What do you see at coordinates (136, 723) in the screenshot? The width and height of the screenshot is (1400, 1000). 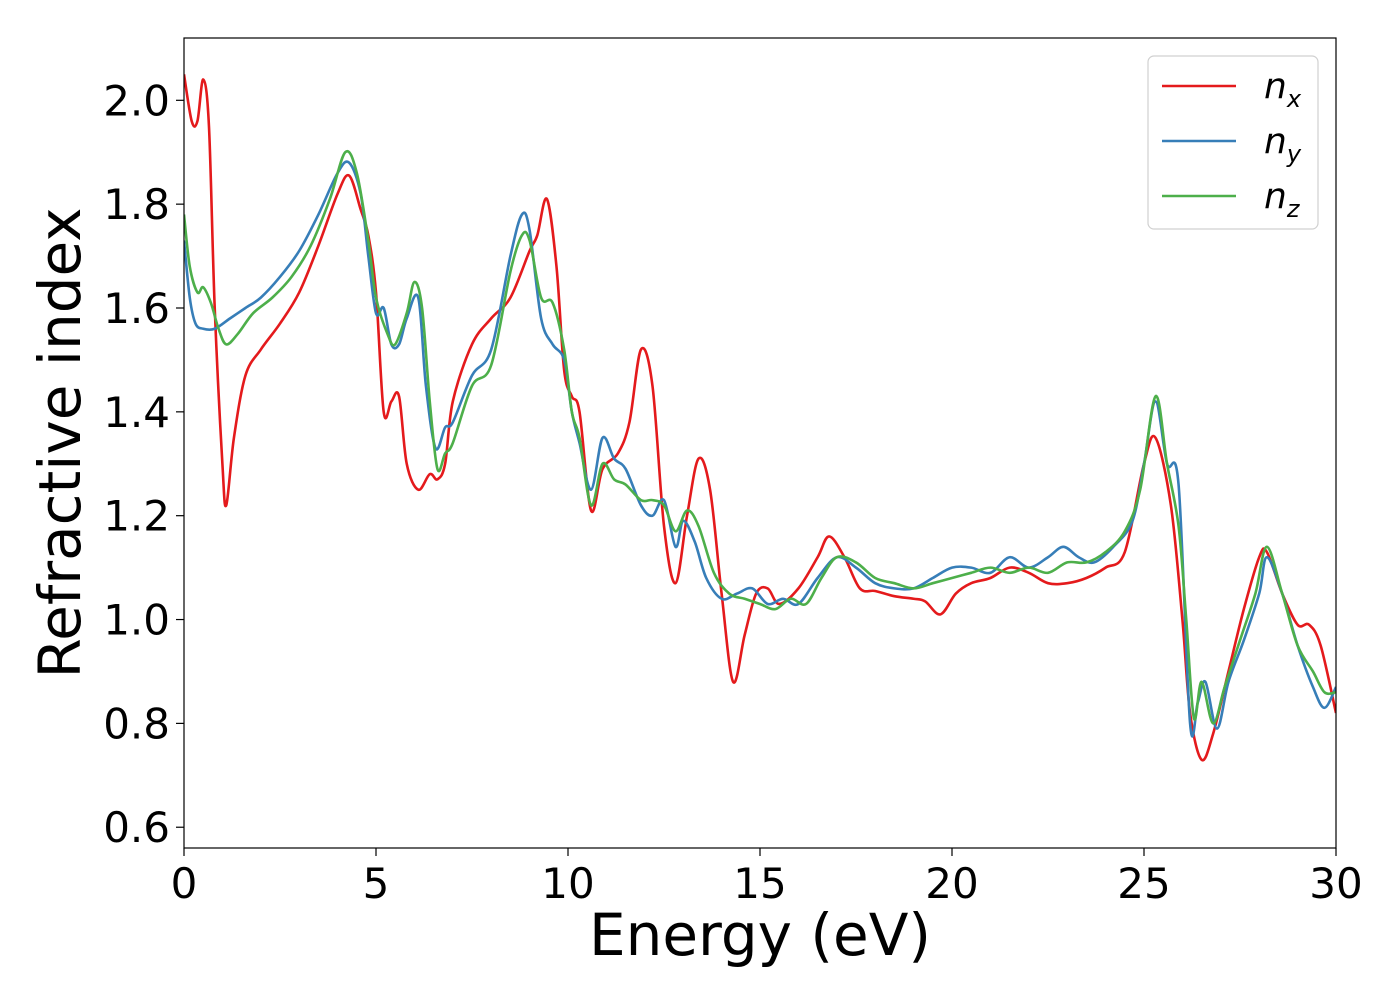 I see `y-tick-label: 0.8` at bounding box center [136, 723].